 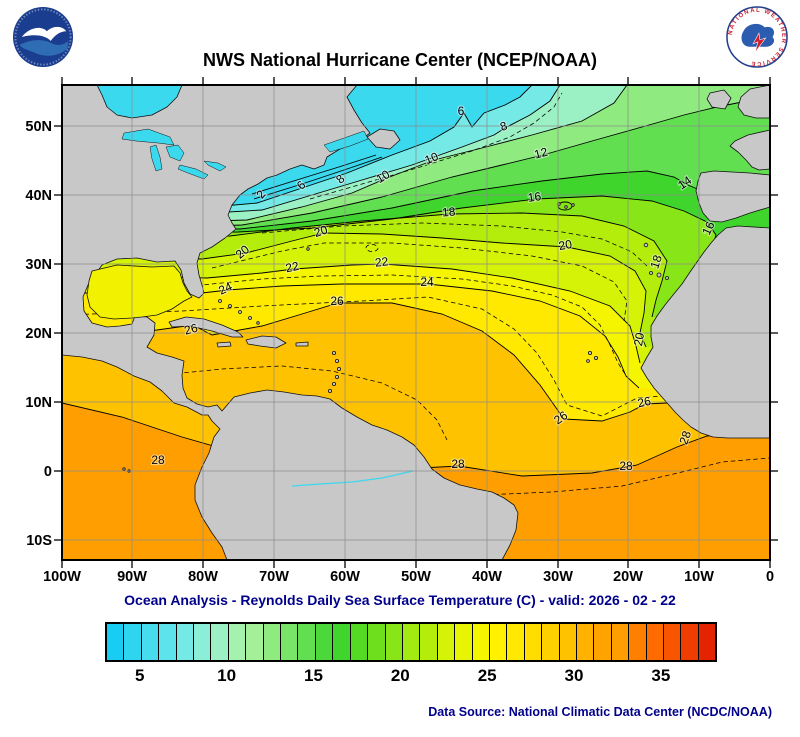 I want to click on cuba-island, so click(x=206, y=327).